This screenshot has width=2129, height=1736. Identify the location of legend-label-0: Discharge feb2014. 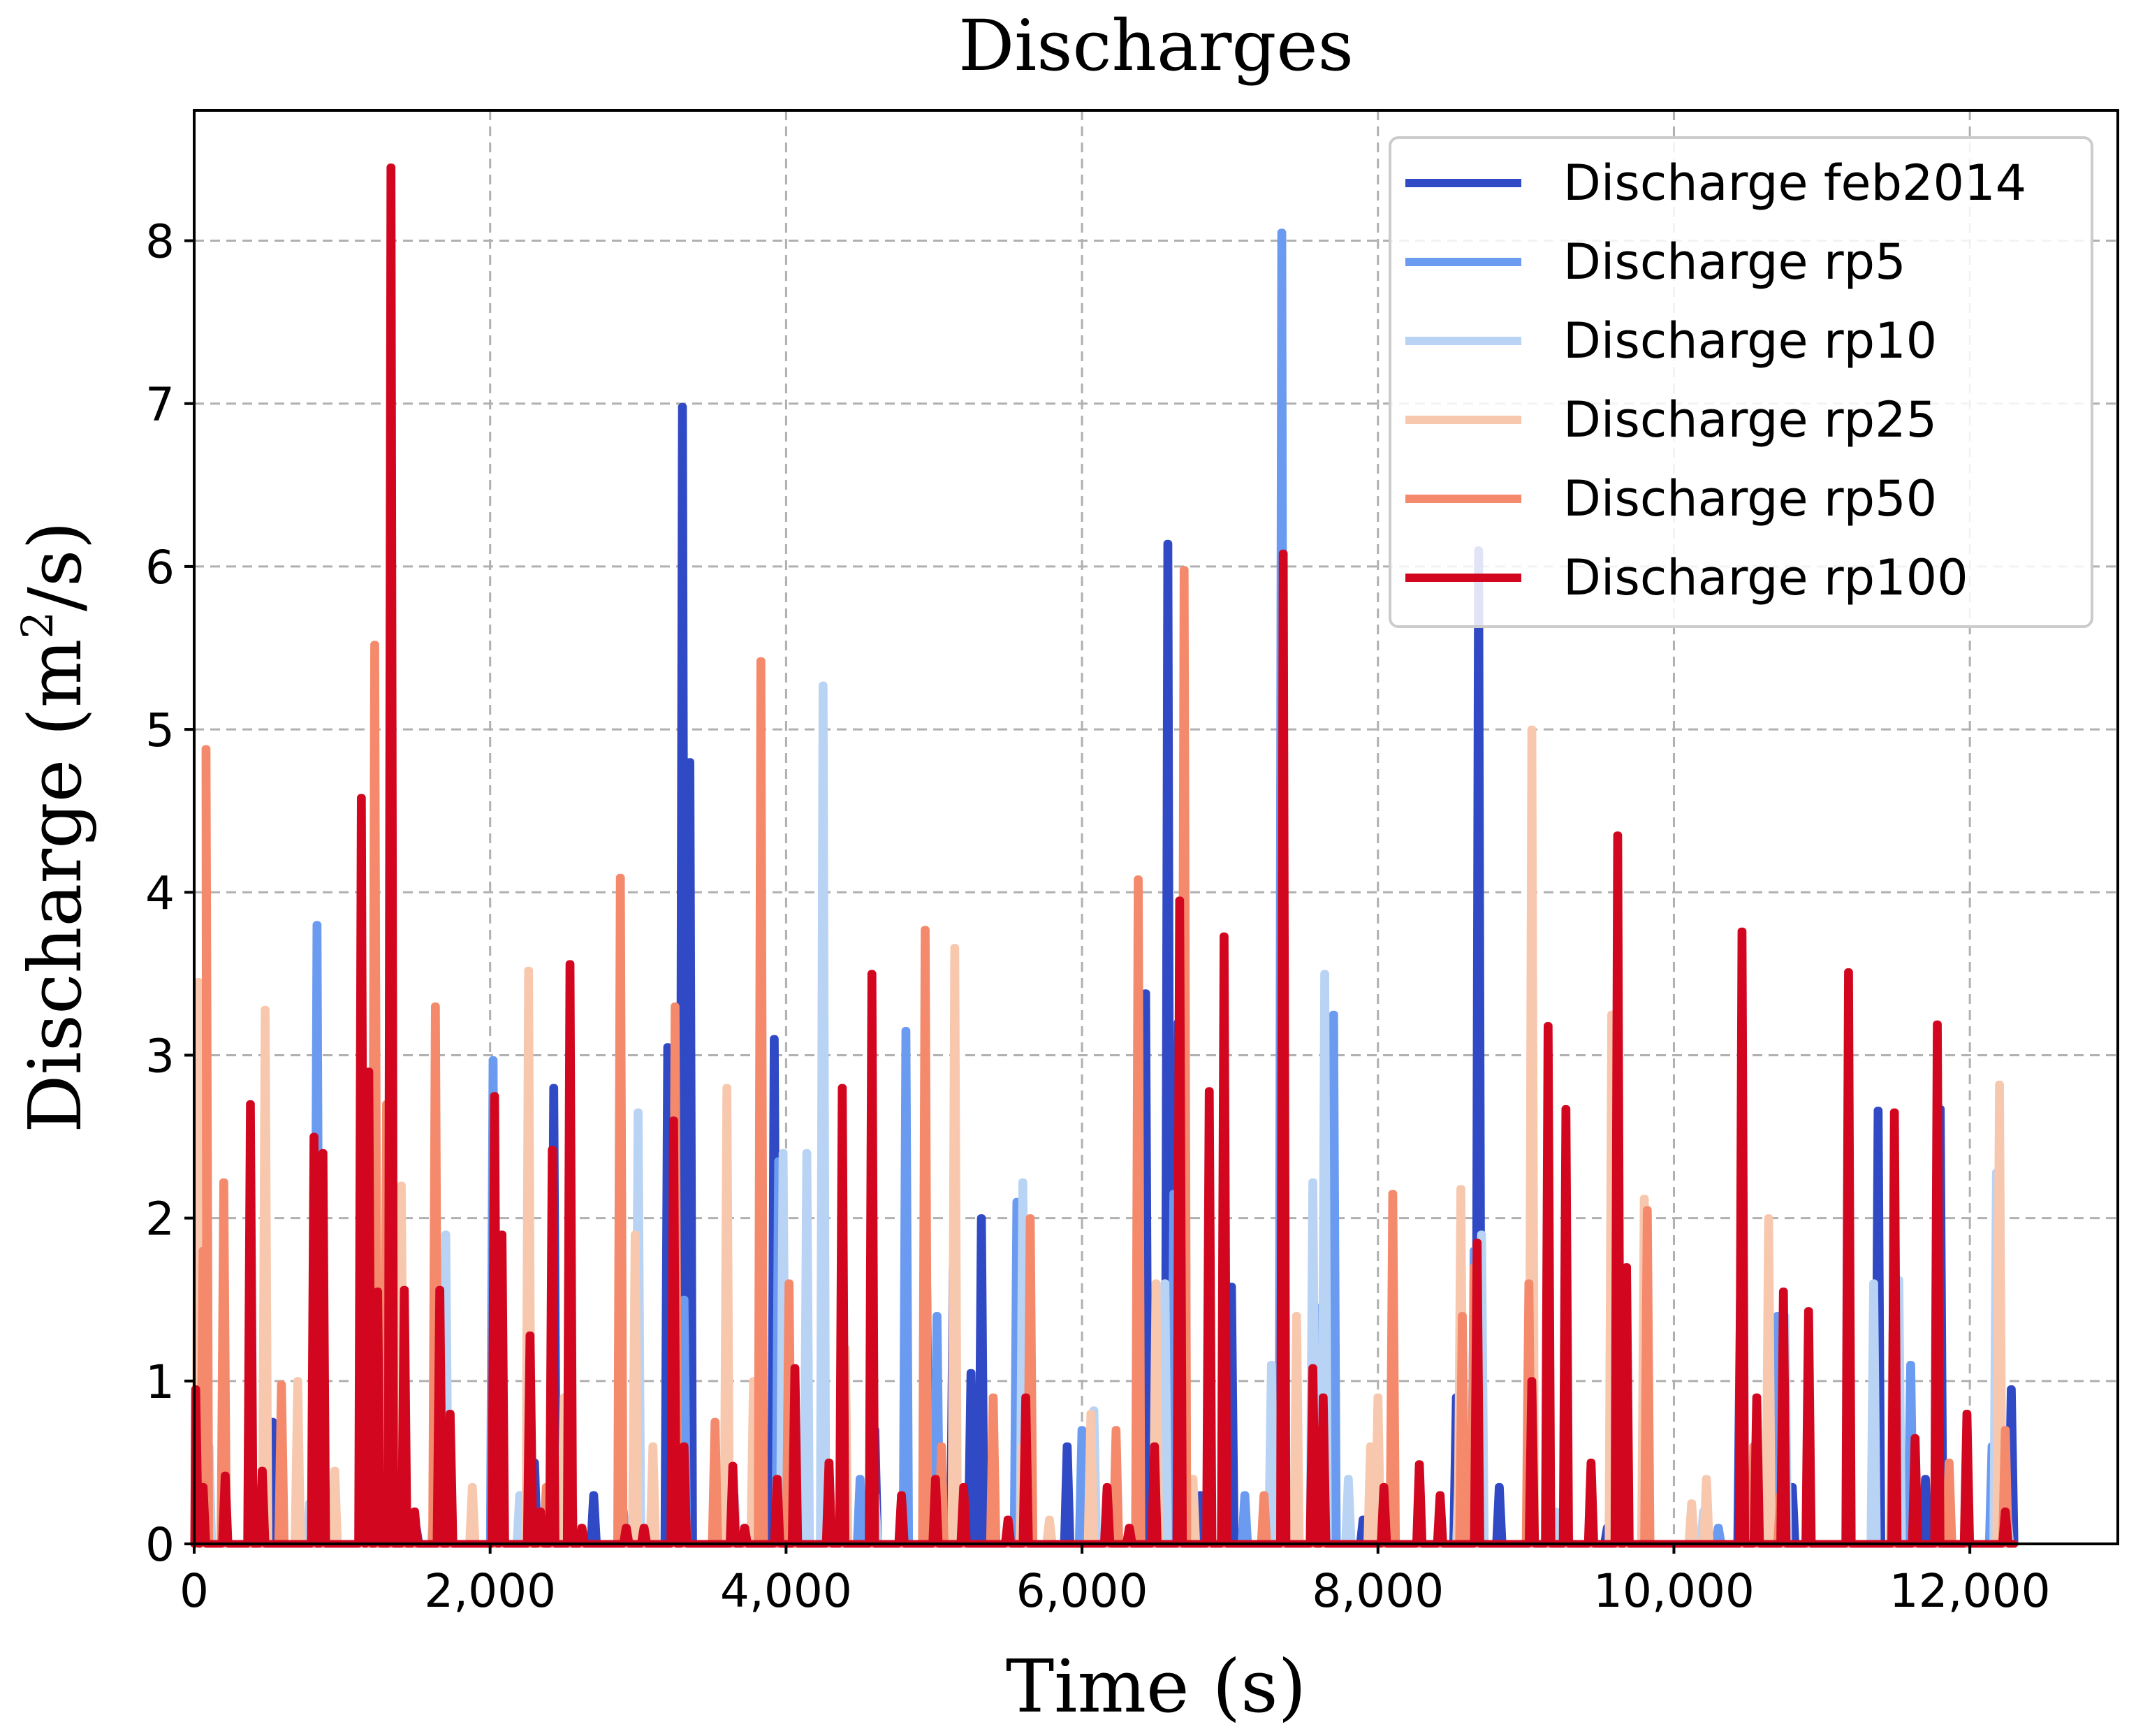
(1794, 183).